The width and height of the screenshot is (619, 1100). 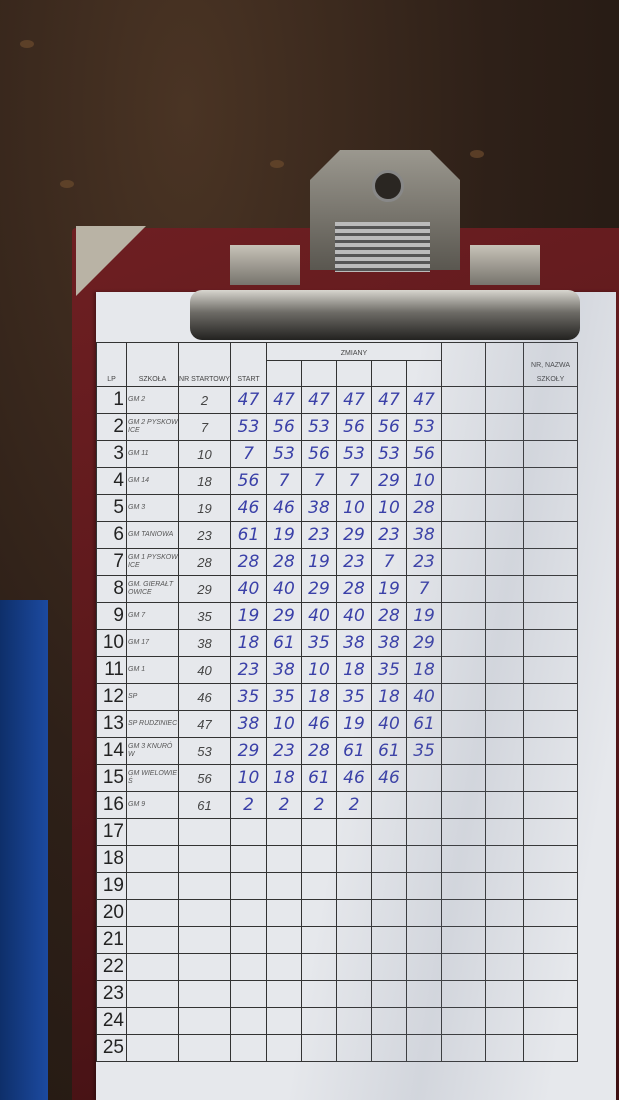 I want to click on header-changes: ZMIANY, so click(x=354, y=351).